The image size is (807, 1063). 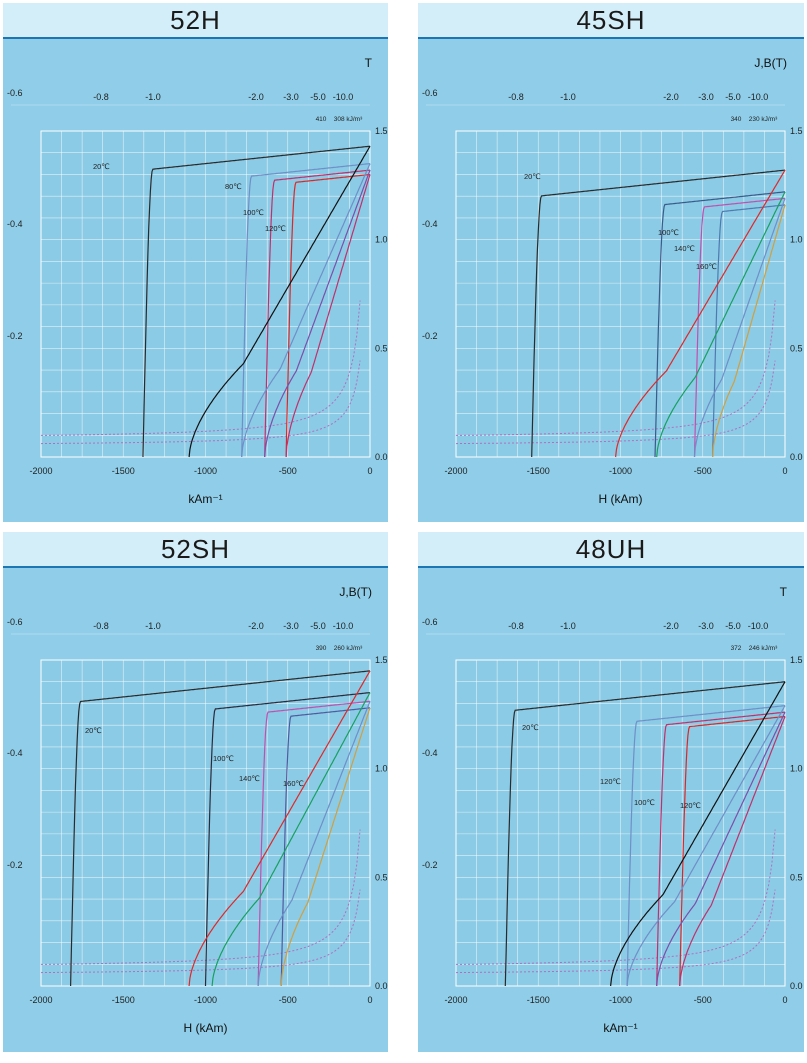 I want to click on y-unit-label: T, so click(x=369, y=63).